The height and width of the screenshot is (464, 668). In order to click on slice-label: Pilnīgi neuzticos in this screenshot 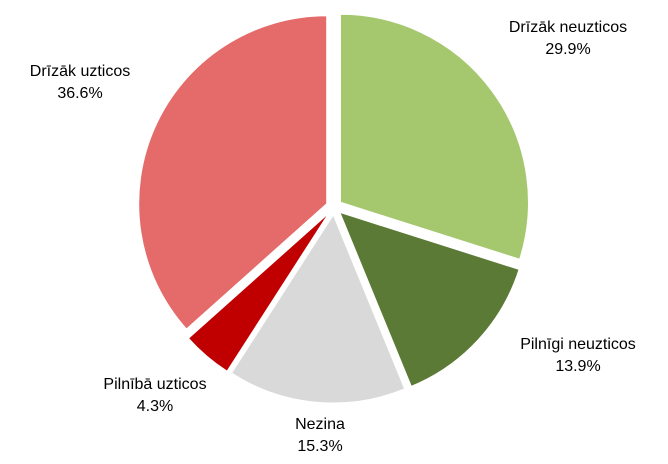, I will do `click(578, 344)`.